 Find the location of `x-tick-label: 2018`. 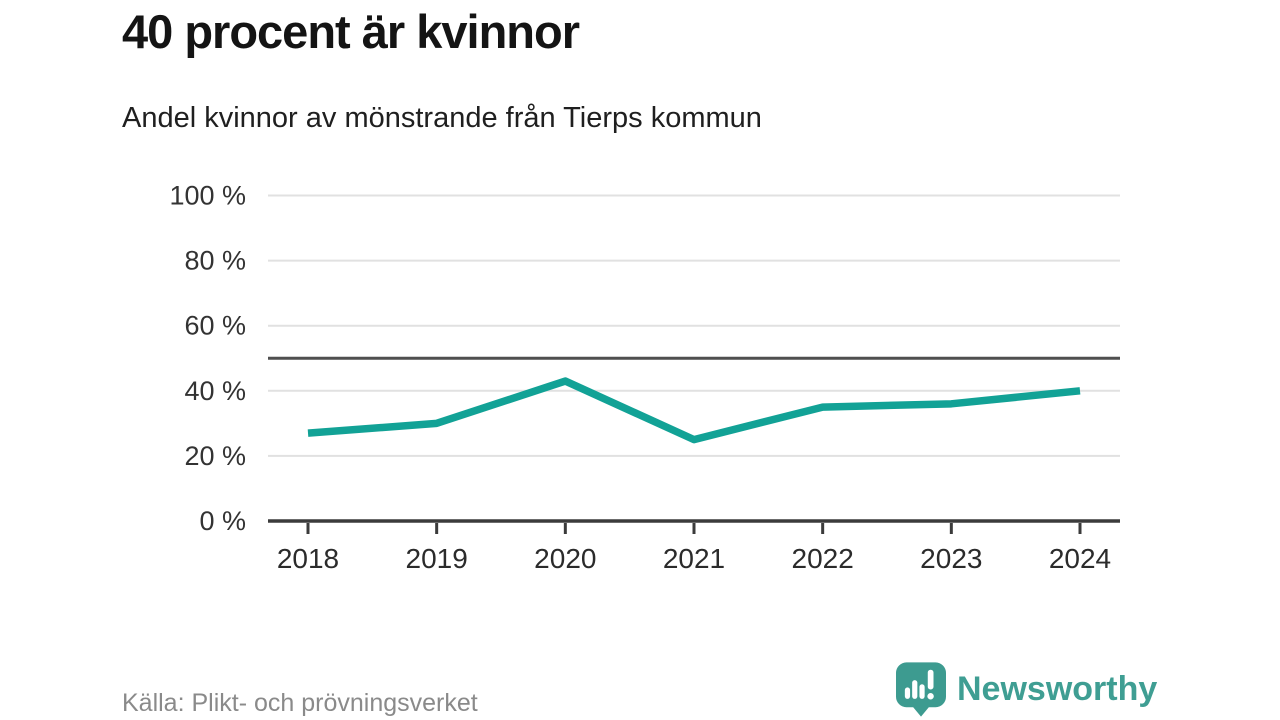

x-tick-label: 2018 is located at coordinates (308, 558).